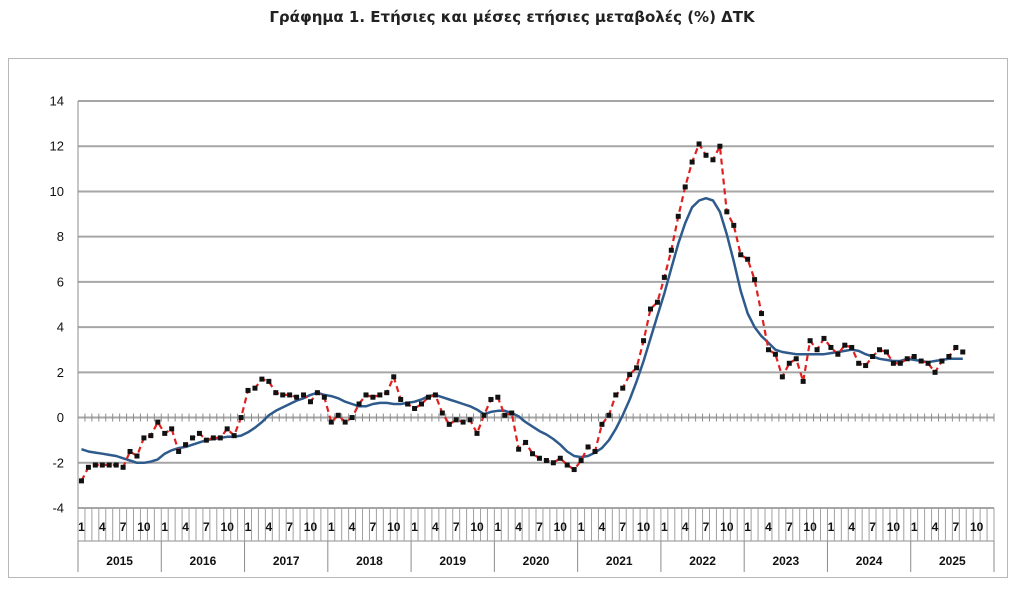 The width and height of the screenshot is (1024, 595). What do you see at coordinates (952, 561) in the screenshot?
I see `year-label: 2025` at bounding box center [952, 561].